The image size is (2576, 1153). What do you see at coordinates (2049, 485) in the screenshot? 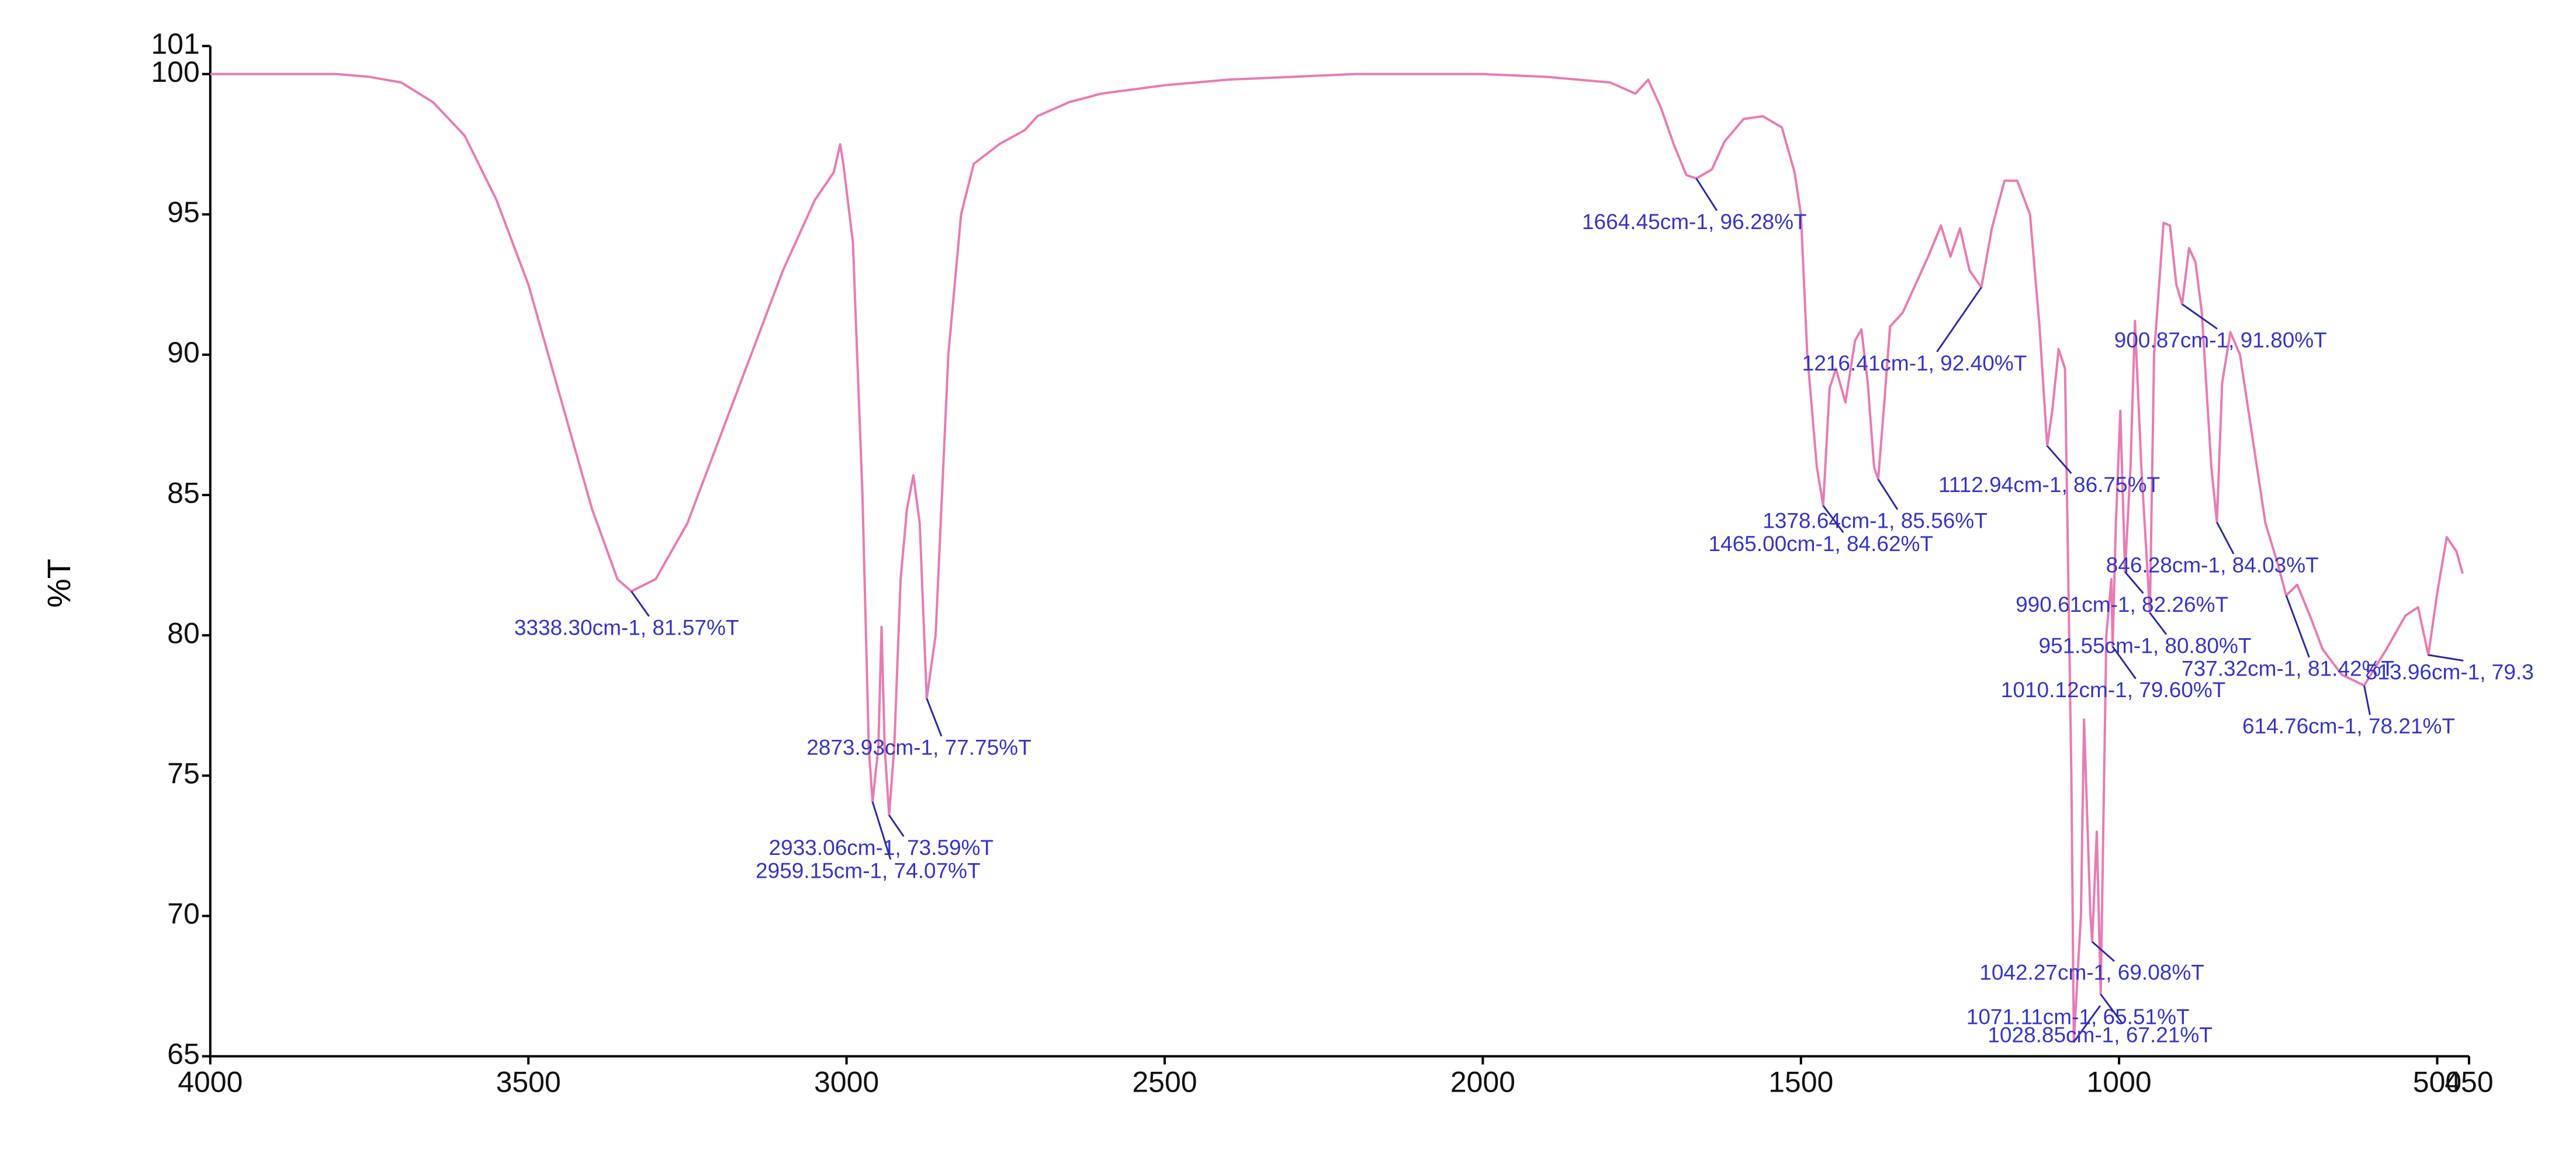
I see `annotation-label: 1112.94cm-1, 86.75%T` at bounding box center [2049, 485].